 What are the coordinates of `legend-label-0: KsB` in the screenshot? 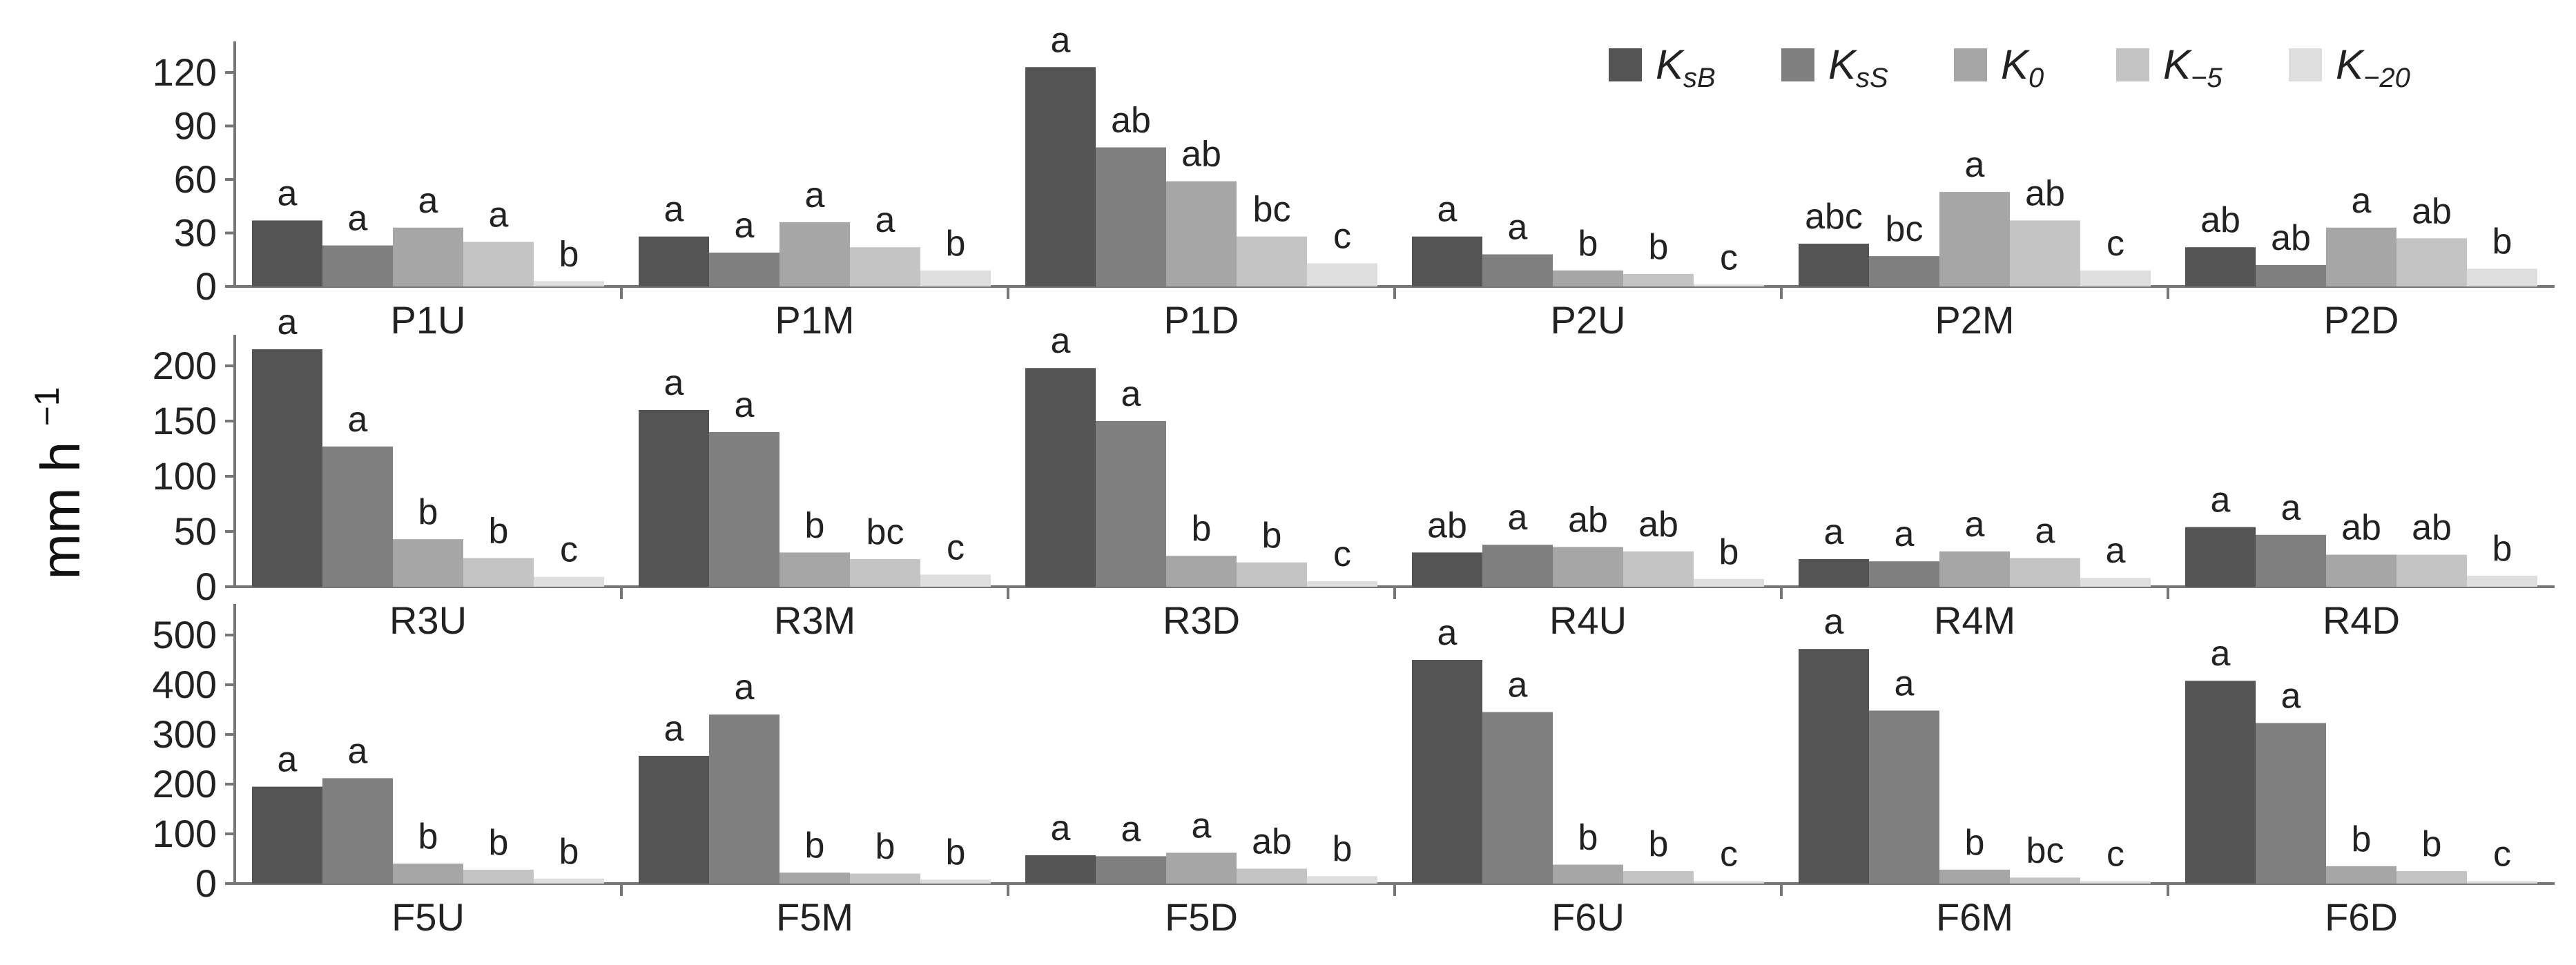 It's located at (1686, 67).